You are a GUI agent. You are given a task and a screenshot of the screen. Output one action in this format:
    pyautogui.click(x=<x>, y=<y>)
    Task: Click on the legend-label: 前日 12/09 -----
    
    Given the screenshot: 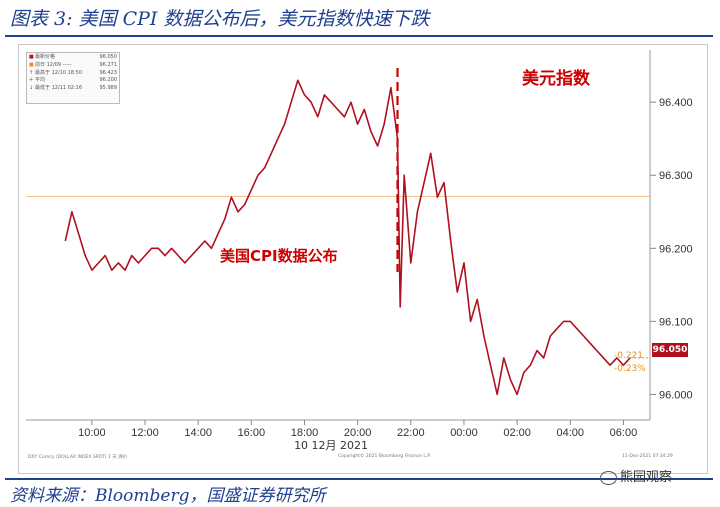 What is the action you would take?
    pyautogui.click(x=53, y=64)
    